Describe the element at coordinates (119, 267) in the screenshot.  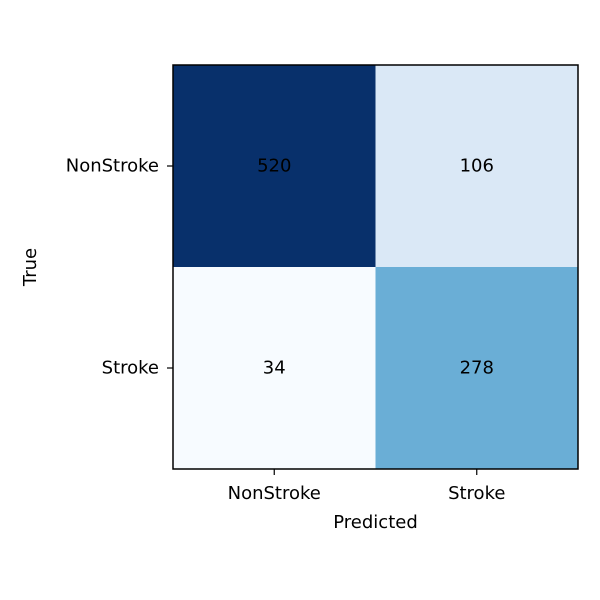
I see `y-axis-ticks: NonStroke Stroke` at that location.